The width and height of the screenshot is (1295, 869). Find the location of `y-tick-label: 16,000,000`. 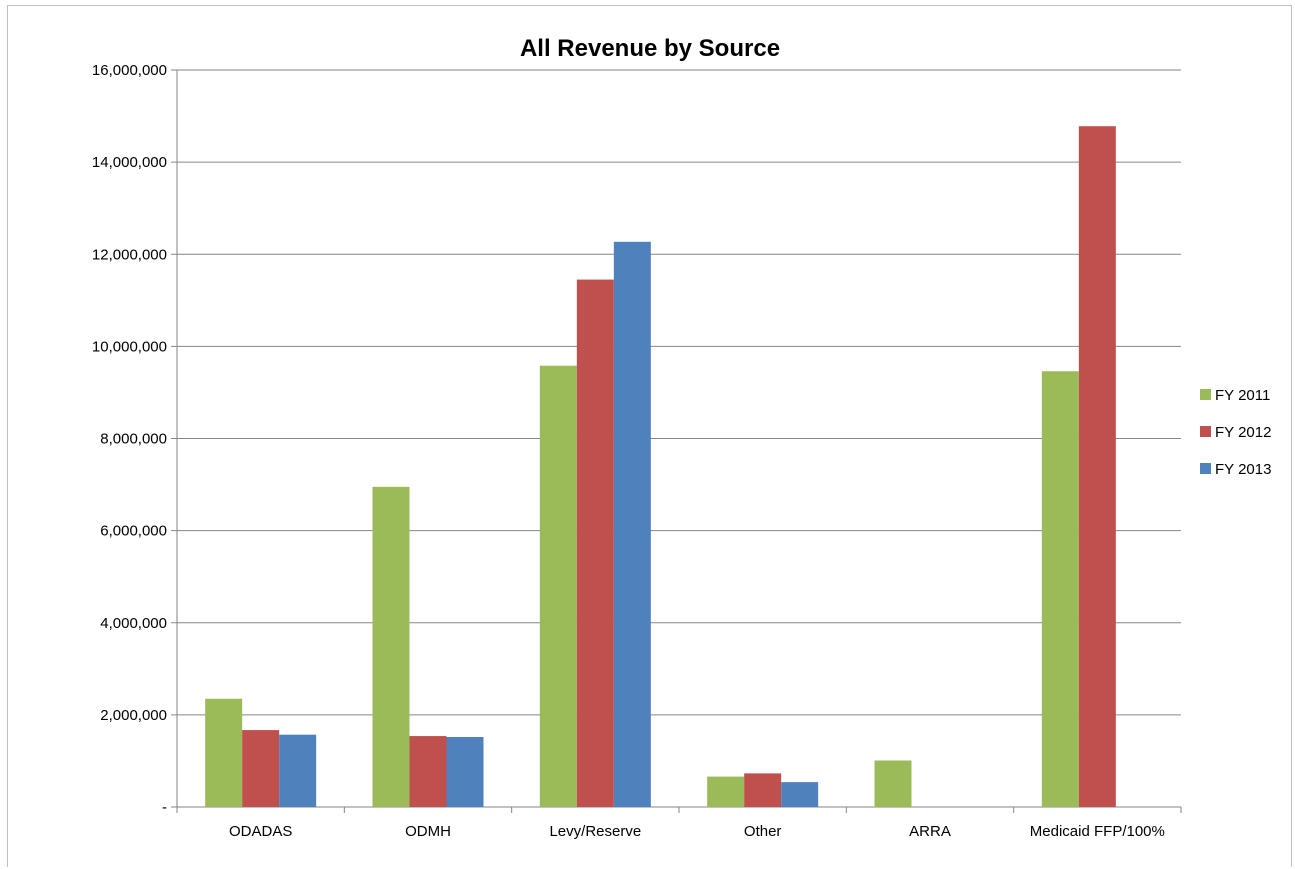

y-tick-label: 16,000,000 is located at coordinates (129, 70).